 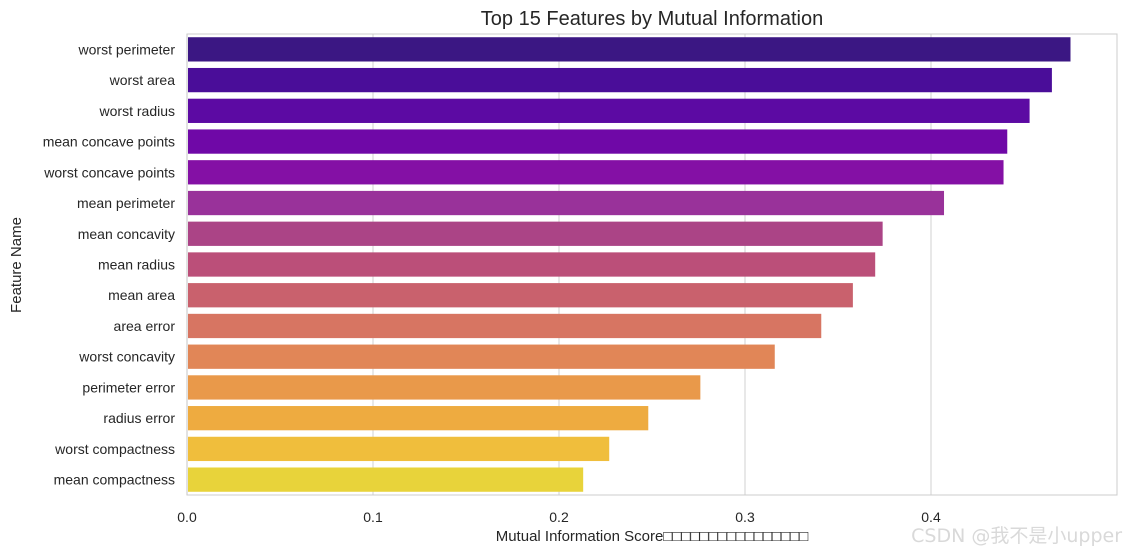 What do you see at coordinates (127, 49) in the screenshot?
I see `y-tick-label: worst perimeter` at bounding box center [127, 49].